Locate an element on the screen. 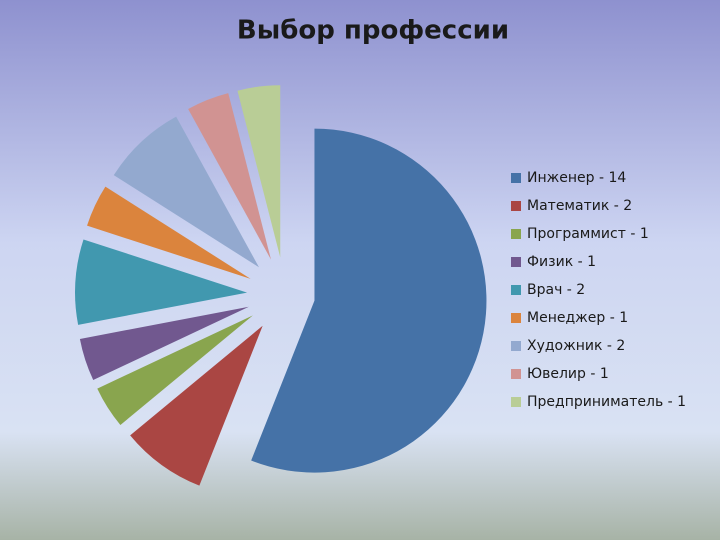 This screenshot has width=720, height=540. legend-label: Врач - 2 is located at coordinates (556, 290).